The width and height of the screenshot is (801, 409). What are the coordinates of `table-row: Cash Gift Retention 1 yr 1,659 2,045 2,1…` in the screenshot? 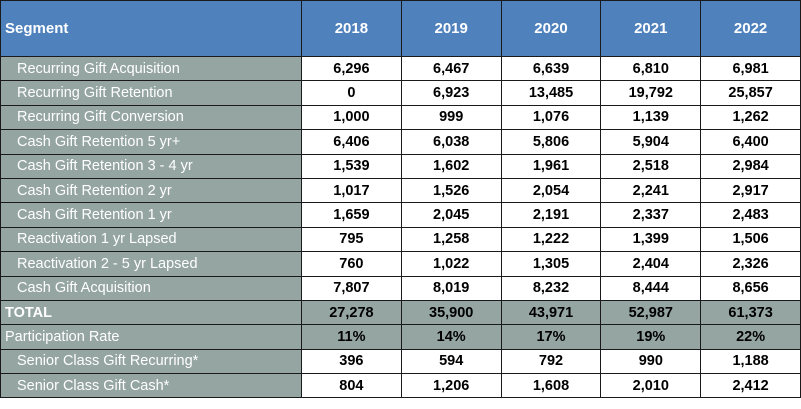 It's located at (400, 215).